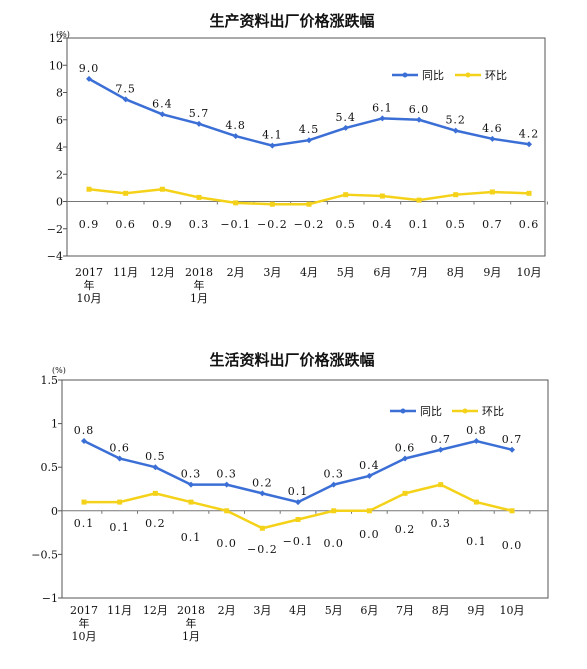  Describe the element at coordinates (235, 224) in the screenshot. I see `data-label-mom: −0.1` at that location.